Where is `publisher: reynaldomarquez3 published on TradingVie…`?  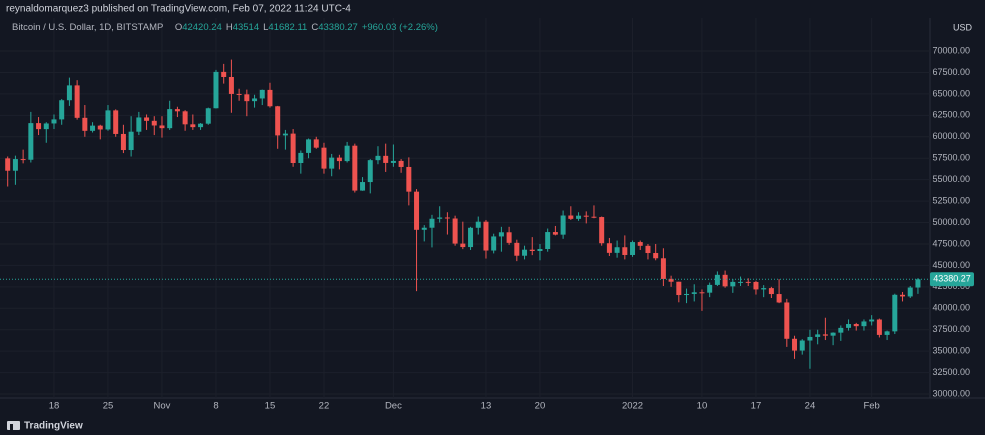 publisher: reynaldomarquez3 published on TradingVie… is located at coordinates (178, 9).